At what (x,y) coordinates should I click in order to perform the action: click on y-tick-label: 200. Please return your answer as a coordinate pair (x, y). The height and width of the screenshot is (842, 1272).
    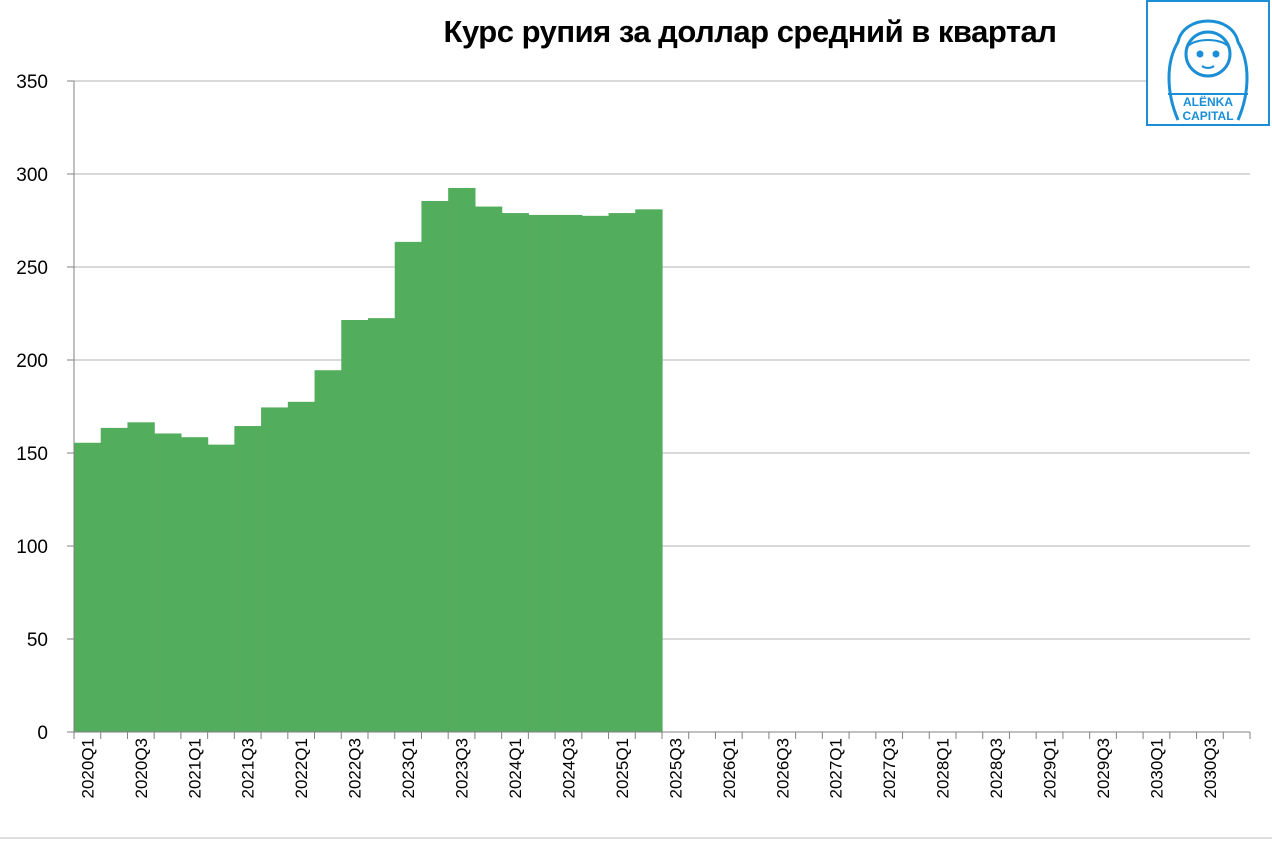
    Looking at the image, I should click on (32, 361).